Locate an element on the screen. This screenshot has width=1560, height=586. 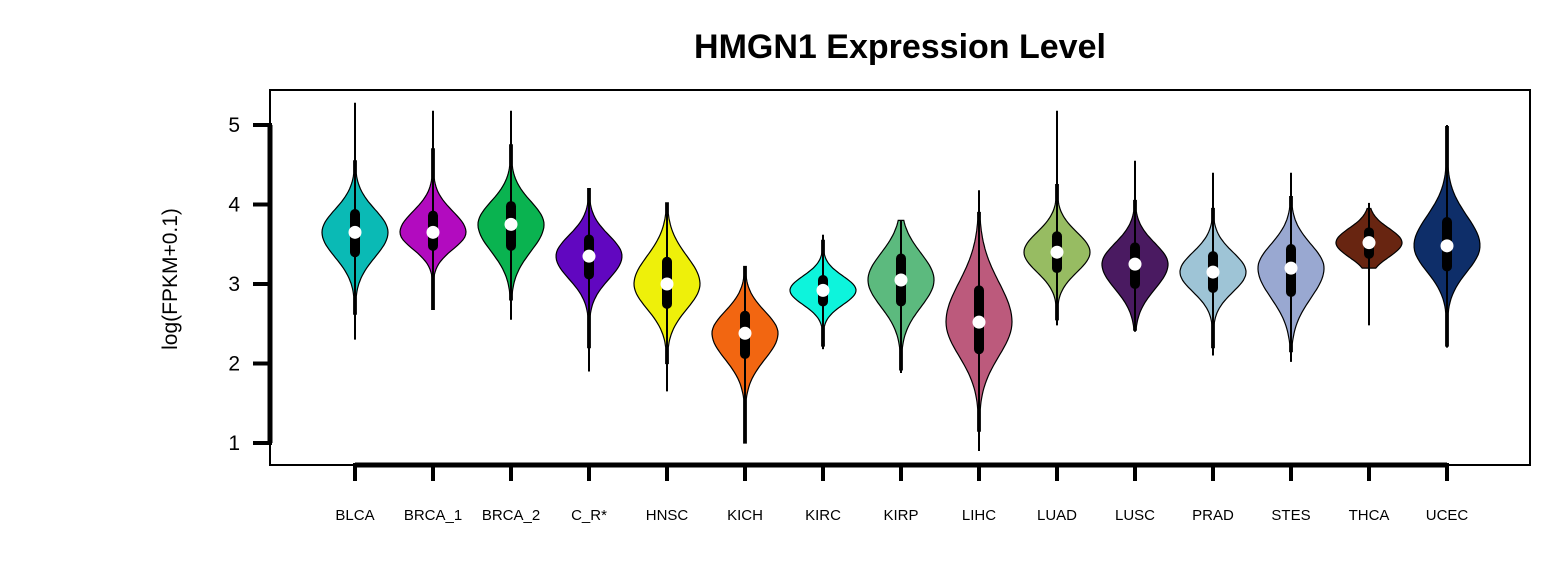
y-tick-label: 3 is located at coordinates (234, 284).